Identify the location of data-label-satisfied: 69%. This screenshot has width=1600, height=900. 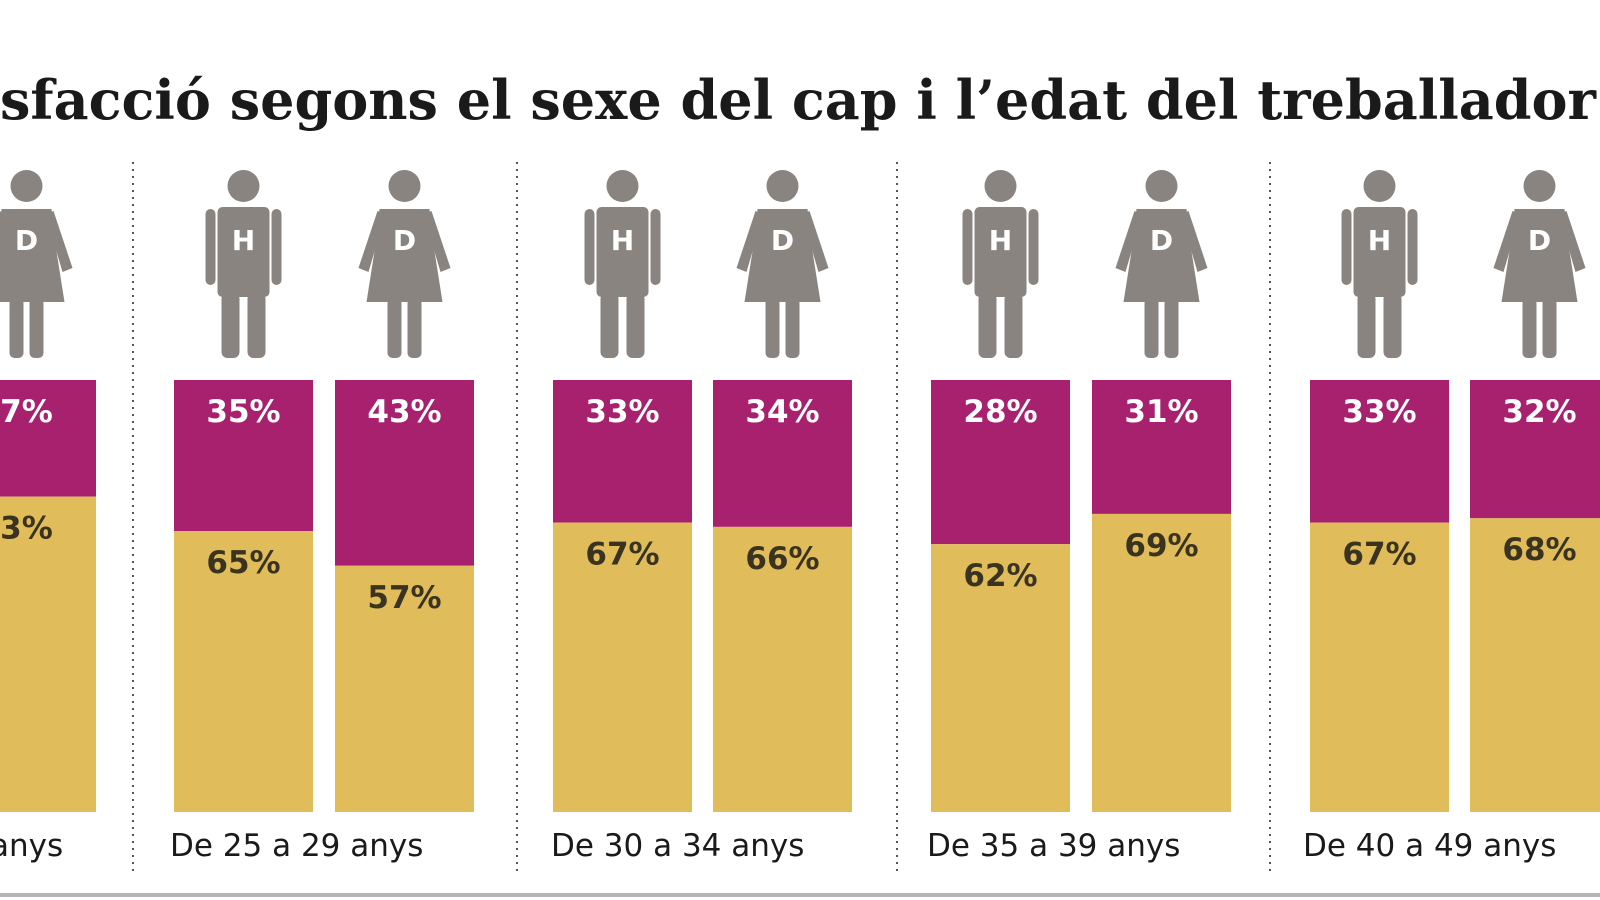
(1161, 546).